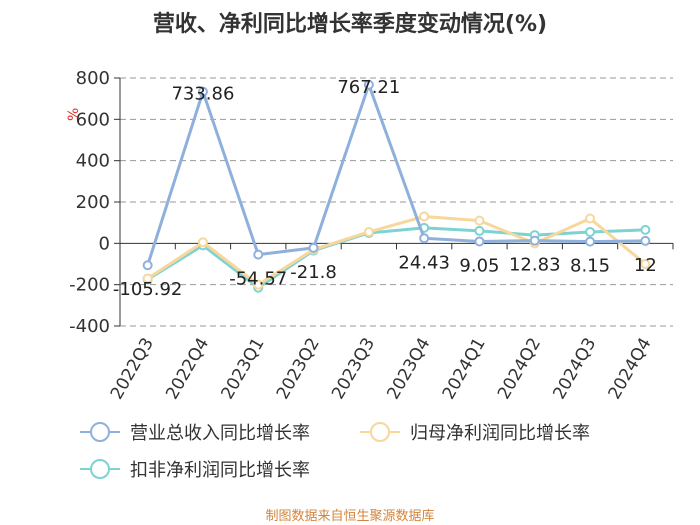  What do you see at coordinates (313, 272) in the screenshot?
I see `data-label: -21.8` at bounding box center [313, 272].